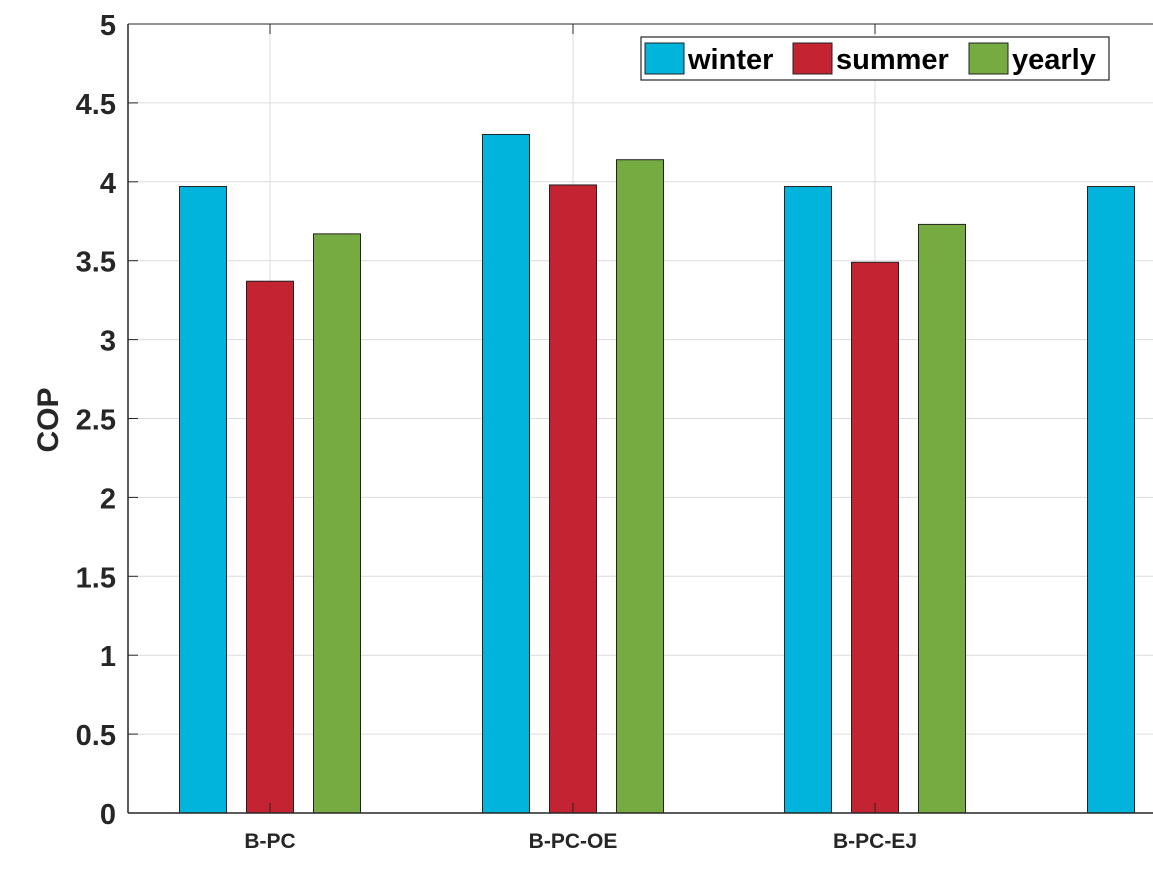  I want to click on y-tick-label: 2.5, so click(96, 421).